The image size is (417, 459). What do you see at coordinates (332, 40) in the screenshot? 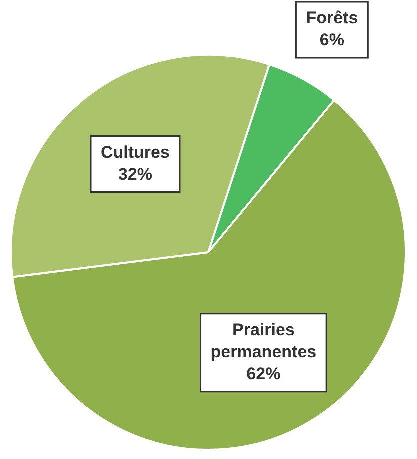
I see `data-label: 6%` at bounding box center [332, 40].